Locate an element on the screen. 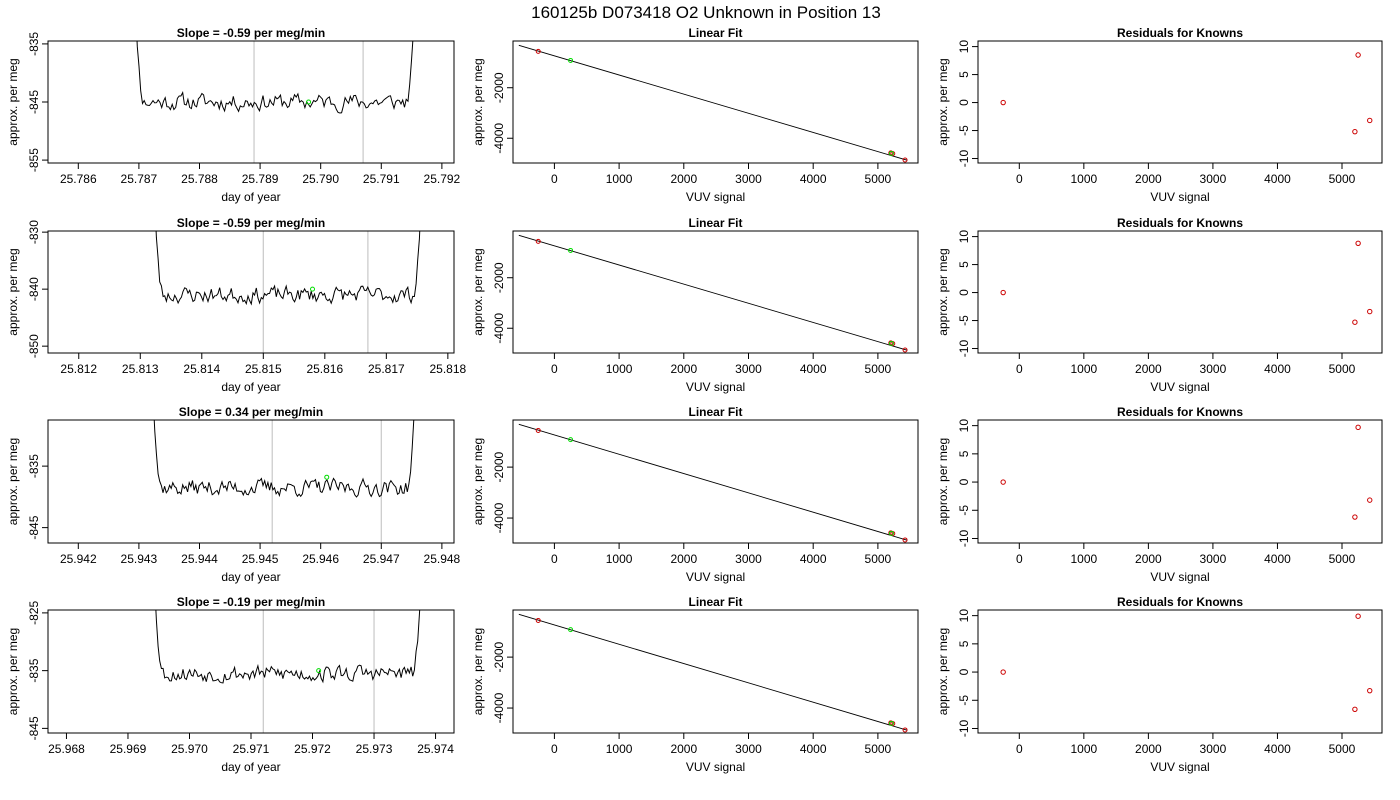 The width and height of the screenshot is (1400, 800). x-tick-label: 25.944 is located at coordinates (199, 559).